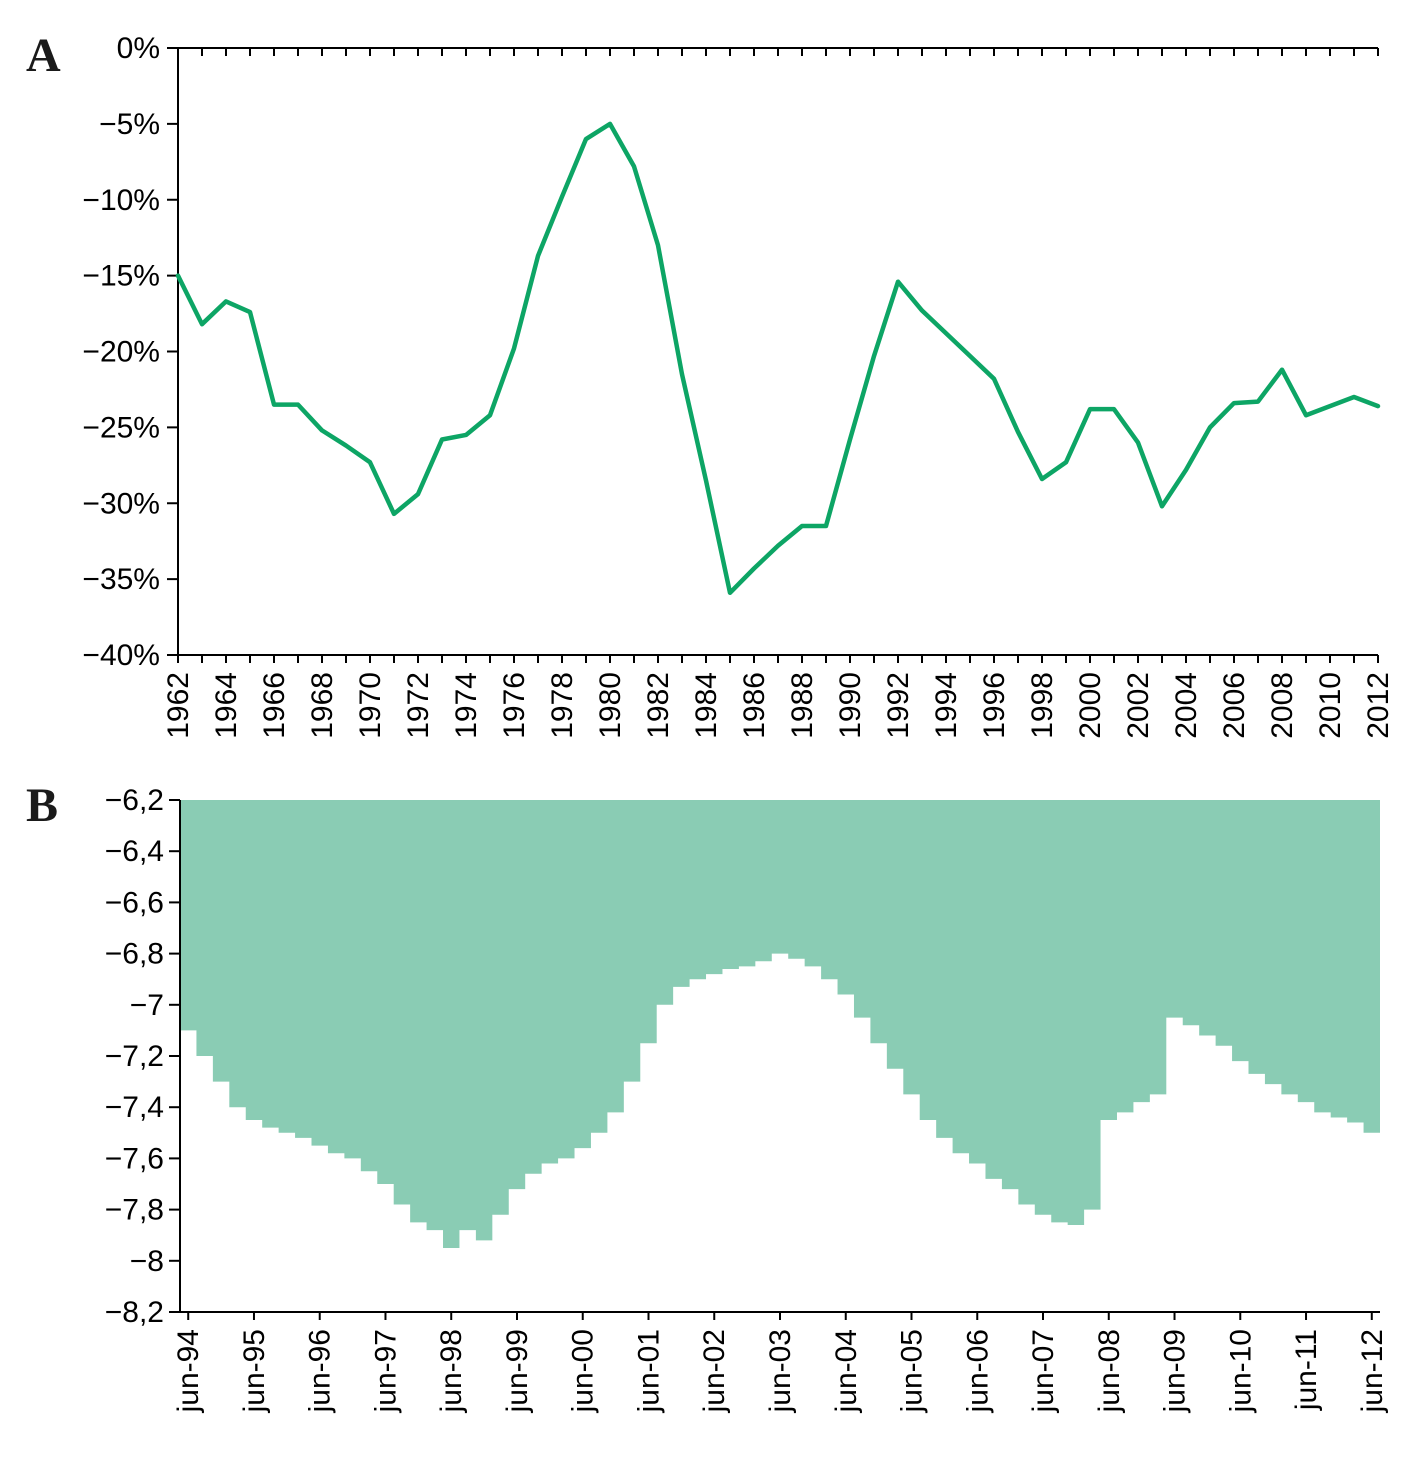  Describe the element at coordinates (802, 705) in the screenshot. I see `panel-a-xtick-label: 1988` at that location.